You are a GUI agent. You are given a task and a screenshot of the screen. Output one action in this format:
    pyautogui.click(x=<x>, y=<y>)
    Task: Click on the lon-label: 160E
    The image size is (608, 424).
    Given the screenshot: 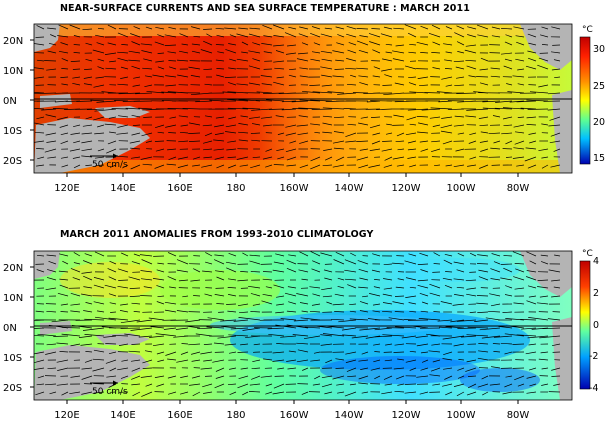 What is the action you would take?
    pyautogui.click(x=179, y=188)
    